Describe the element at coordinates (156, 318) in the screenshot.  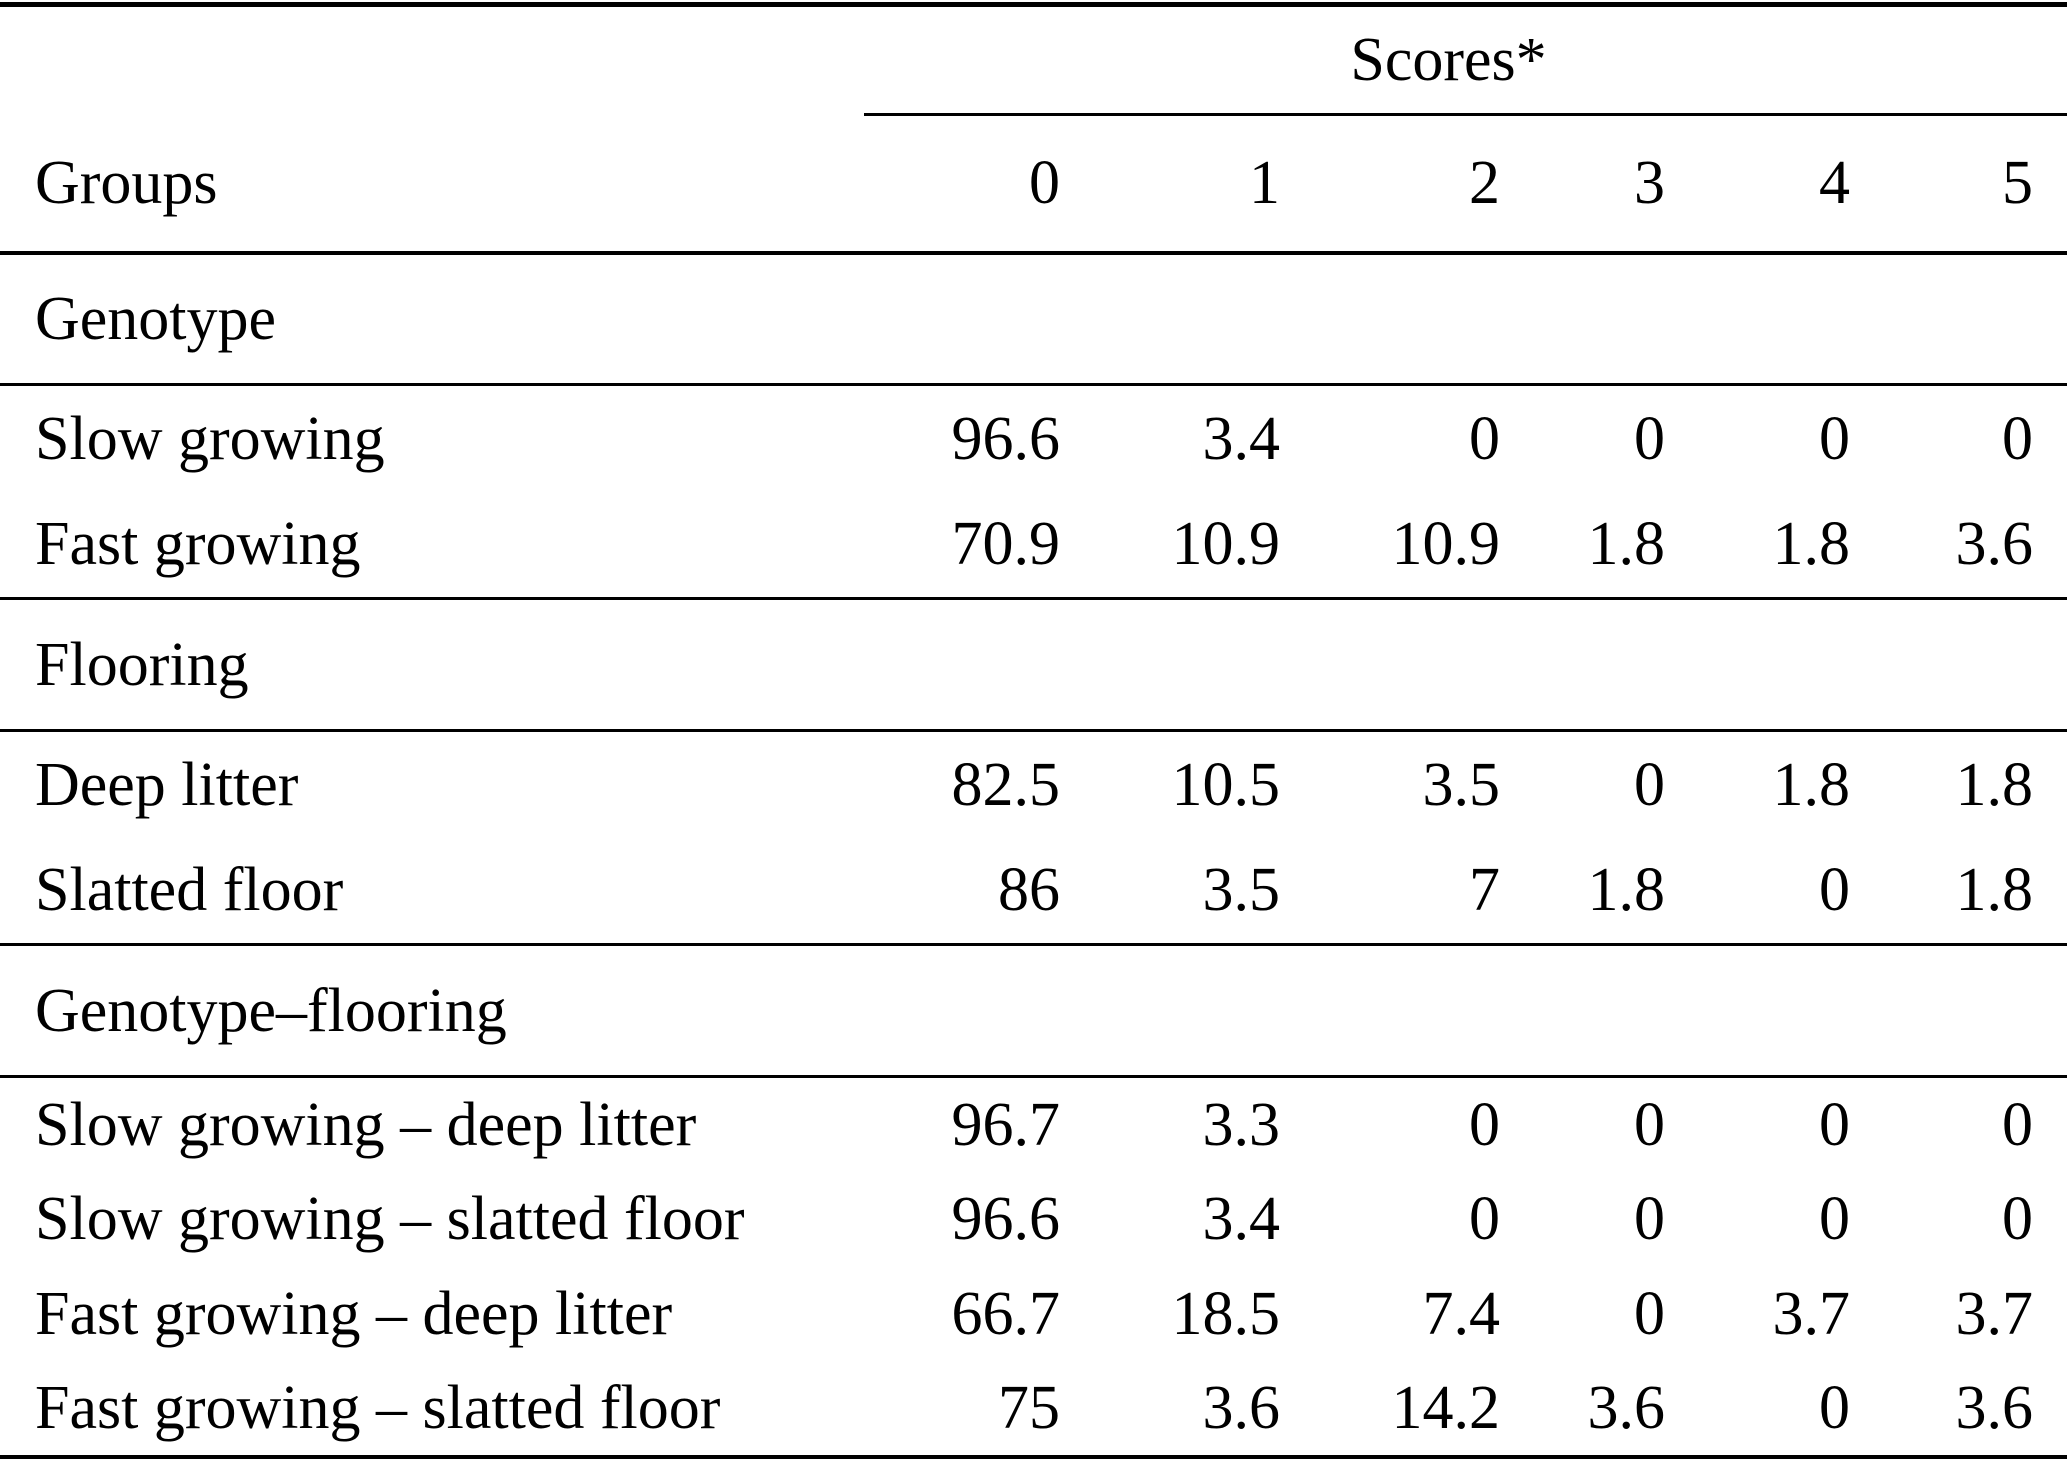
I see `section-label-genotype: Genotype` at that location.